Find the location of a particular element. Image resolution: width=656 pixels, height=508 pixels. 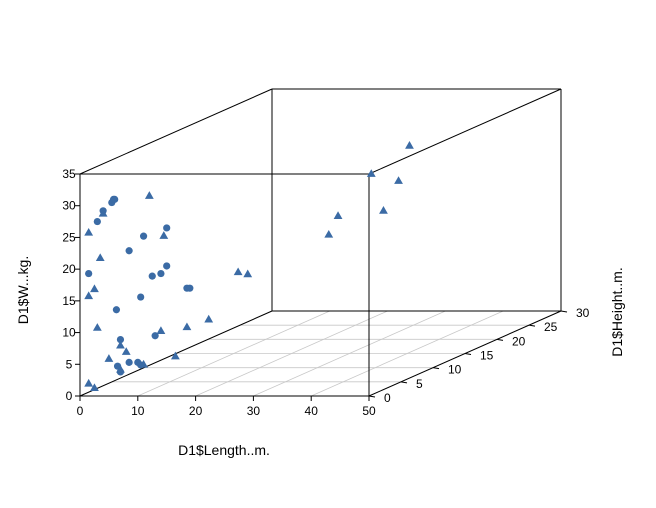

z-tick-label: 30 is located at coordinates (69, 206).